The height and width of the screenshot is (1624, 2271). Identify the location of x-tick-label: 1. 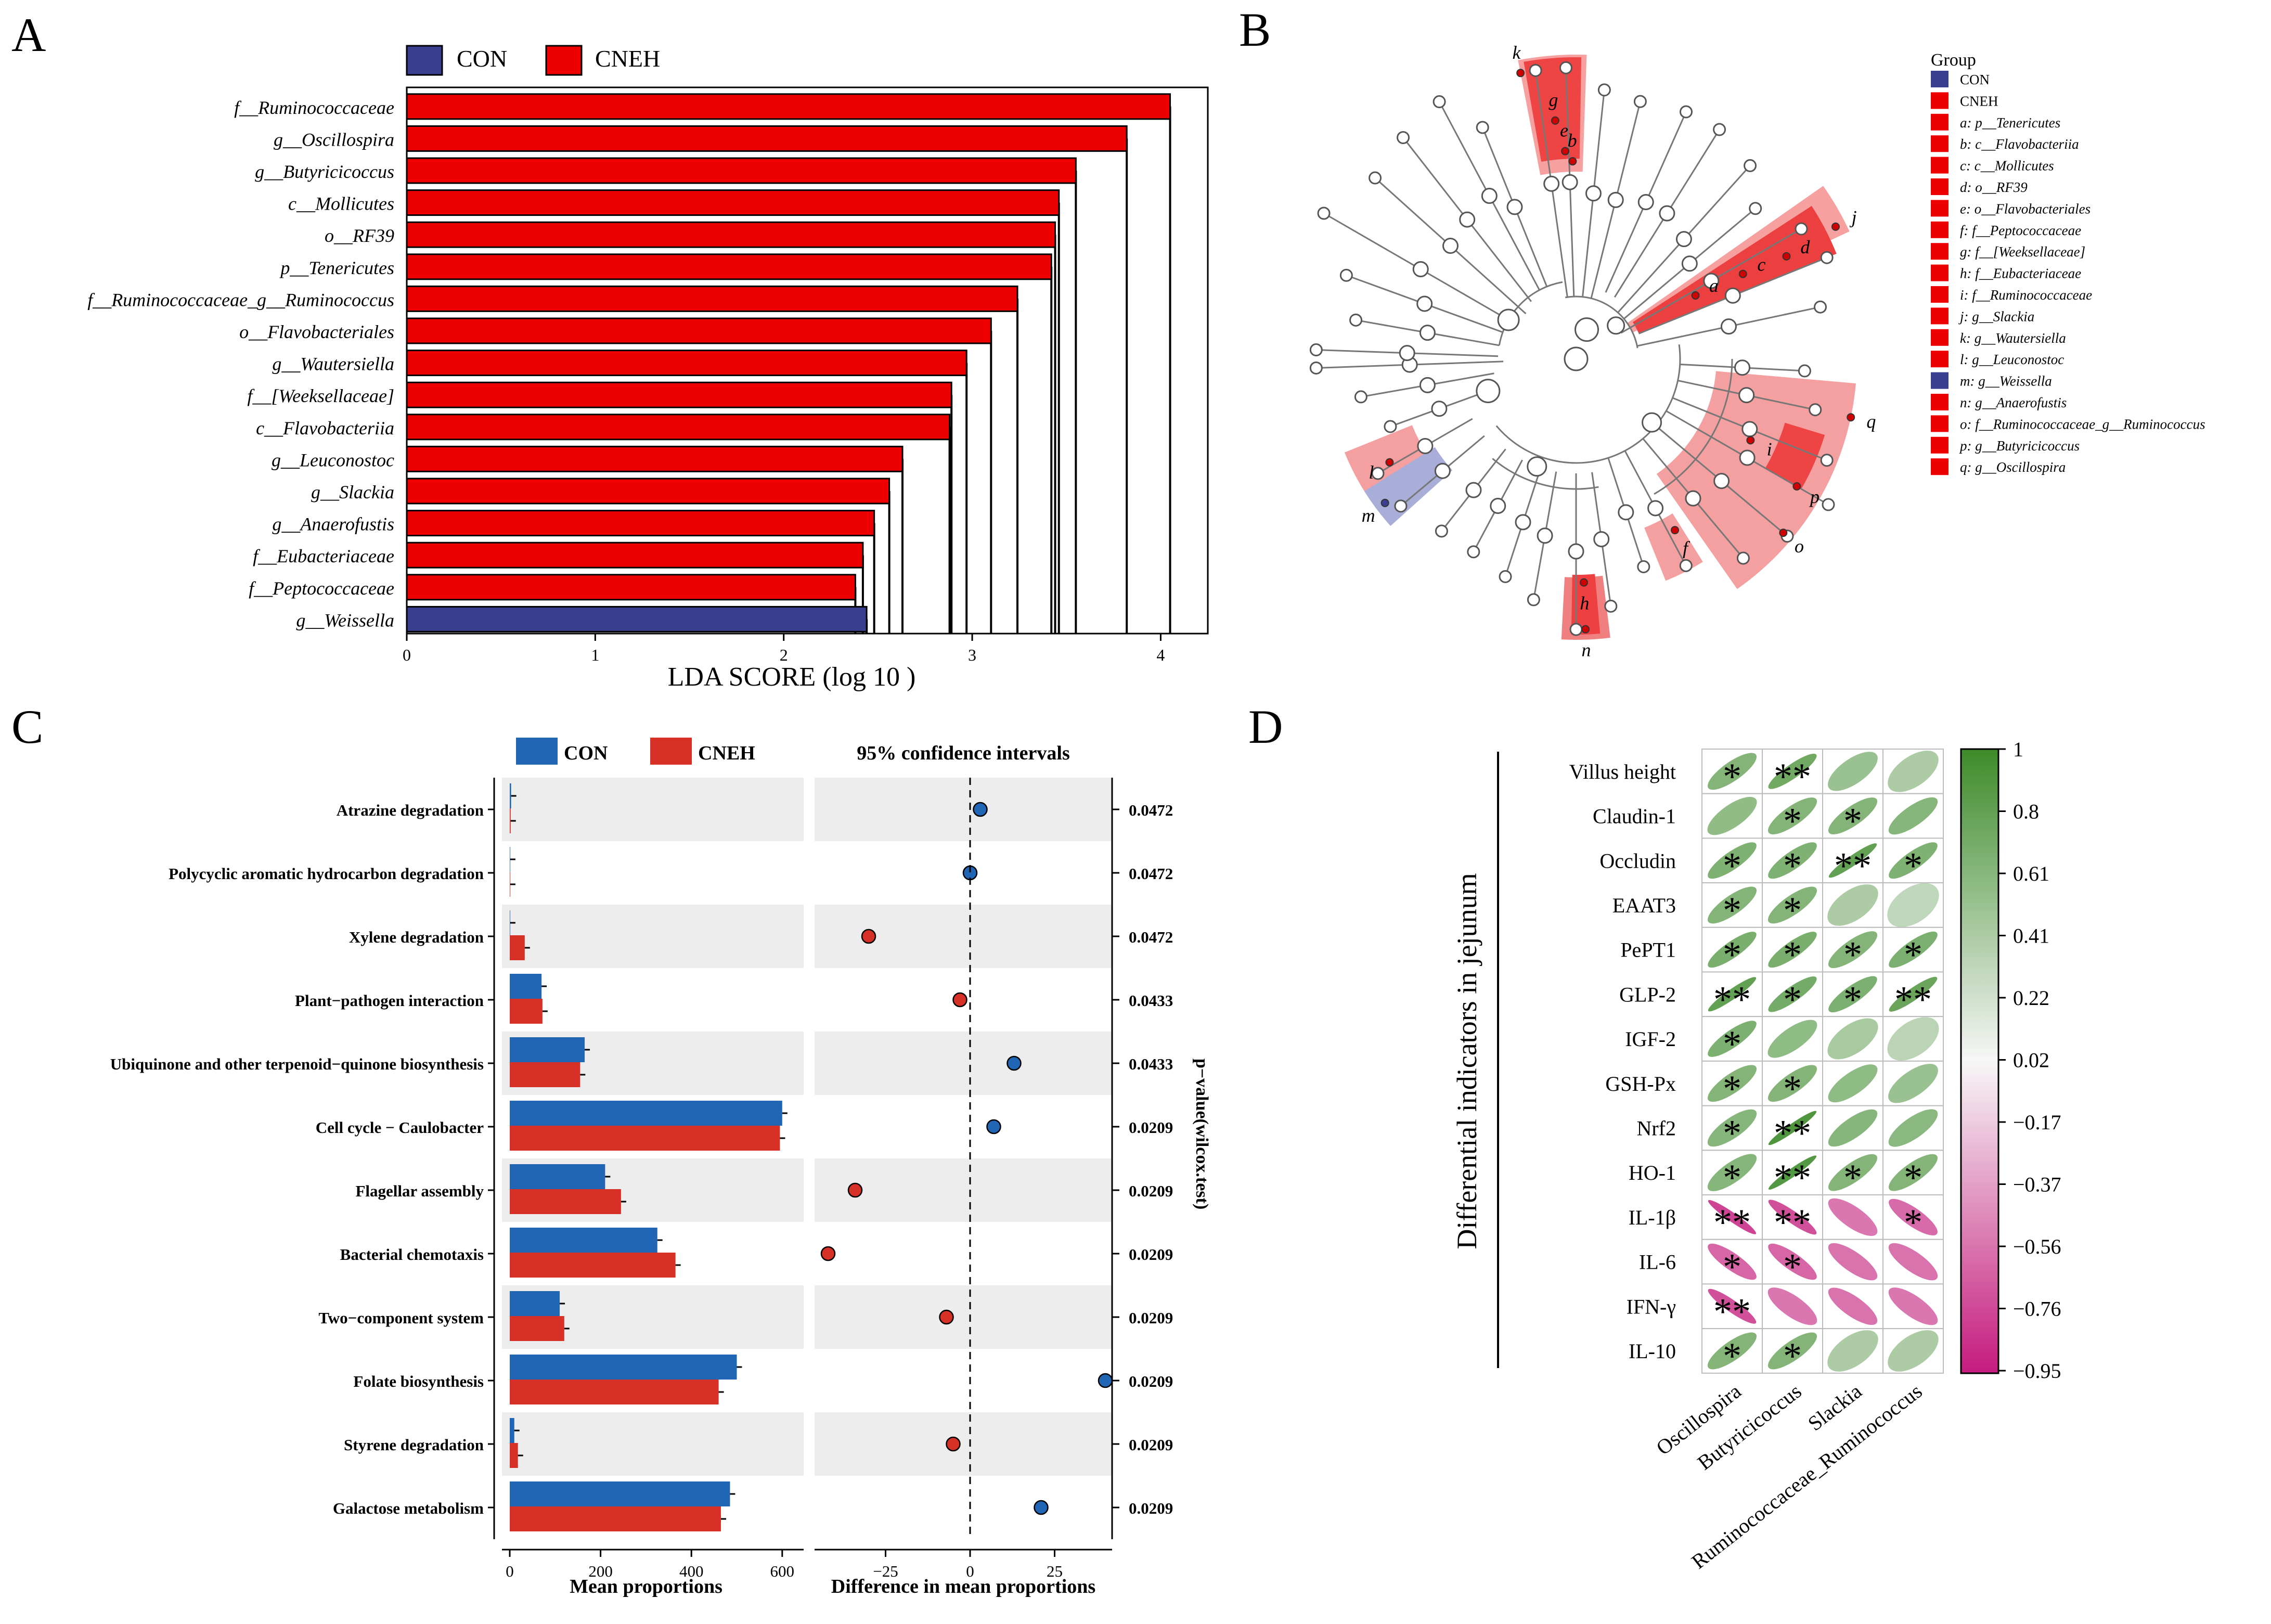
(595, 655).